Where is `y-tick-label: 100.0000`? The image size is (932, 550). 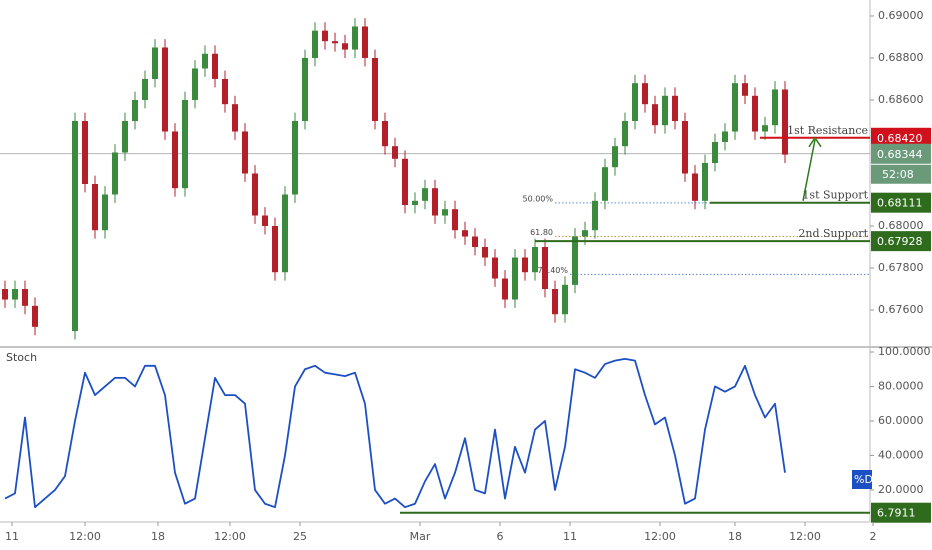 y-tick-label: 100.0000 is located at coordinates (904, 351).